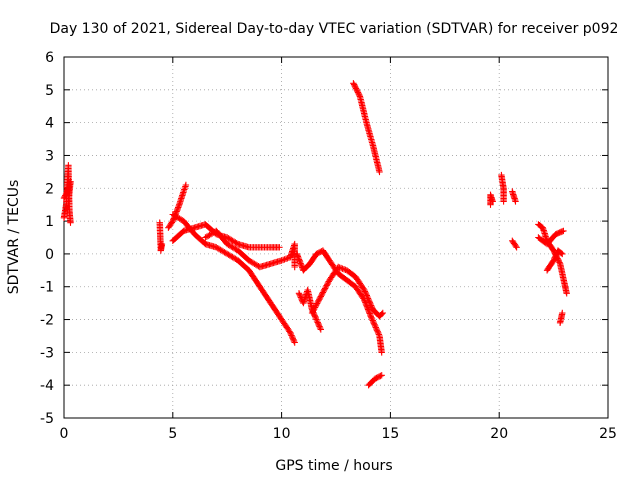  What do you see at coordinates (49, 91) in the screenshot?
I see `y-tick-label: 5` at bounding box center [49, 91].